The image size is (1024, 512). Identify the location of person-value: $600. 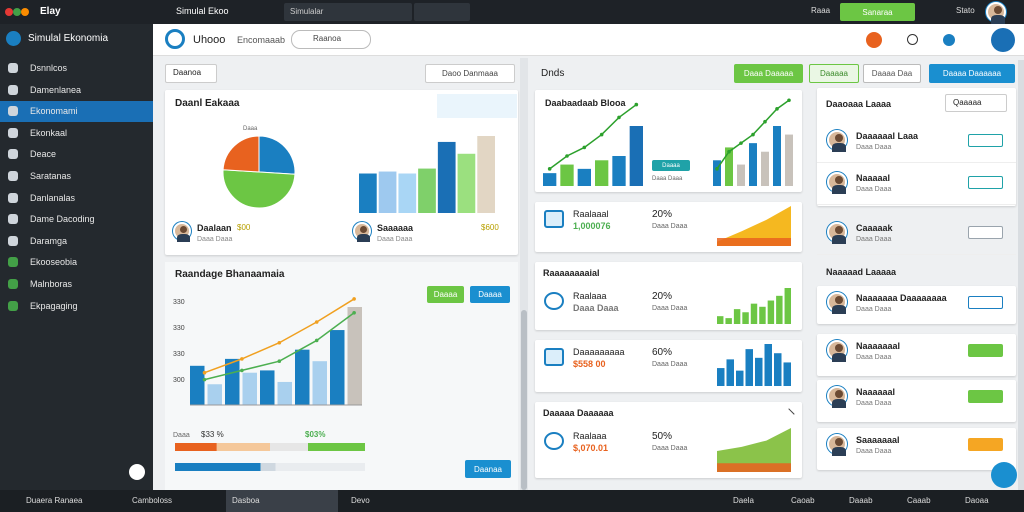
(490, 227).